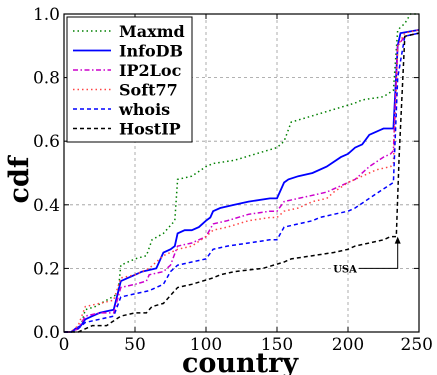 Image resolution: width=437 pixels, height=375 pixels. I want to click on y-tick-label: 0.8, so click(46, 79).